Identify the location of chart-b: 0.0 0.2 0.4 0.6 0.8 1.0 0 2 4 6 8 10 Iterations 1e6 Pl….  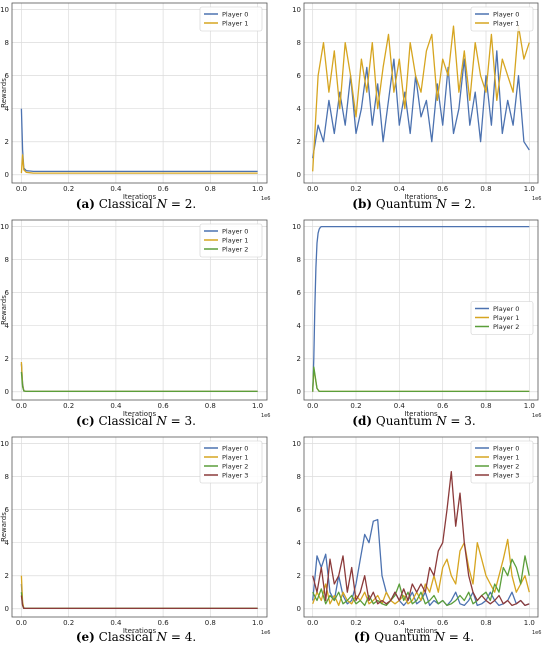
(416, 106).